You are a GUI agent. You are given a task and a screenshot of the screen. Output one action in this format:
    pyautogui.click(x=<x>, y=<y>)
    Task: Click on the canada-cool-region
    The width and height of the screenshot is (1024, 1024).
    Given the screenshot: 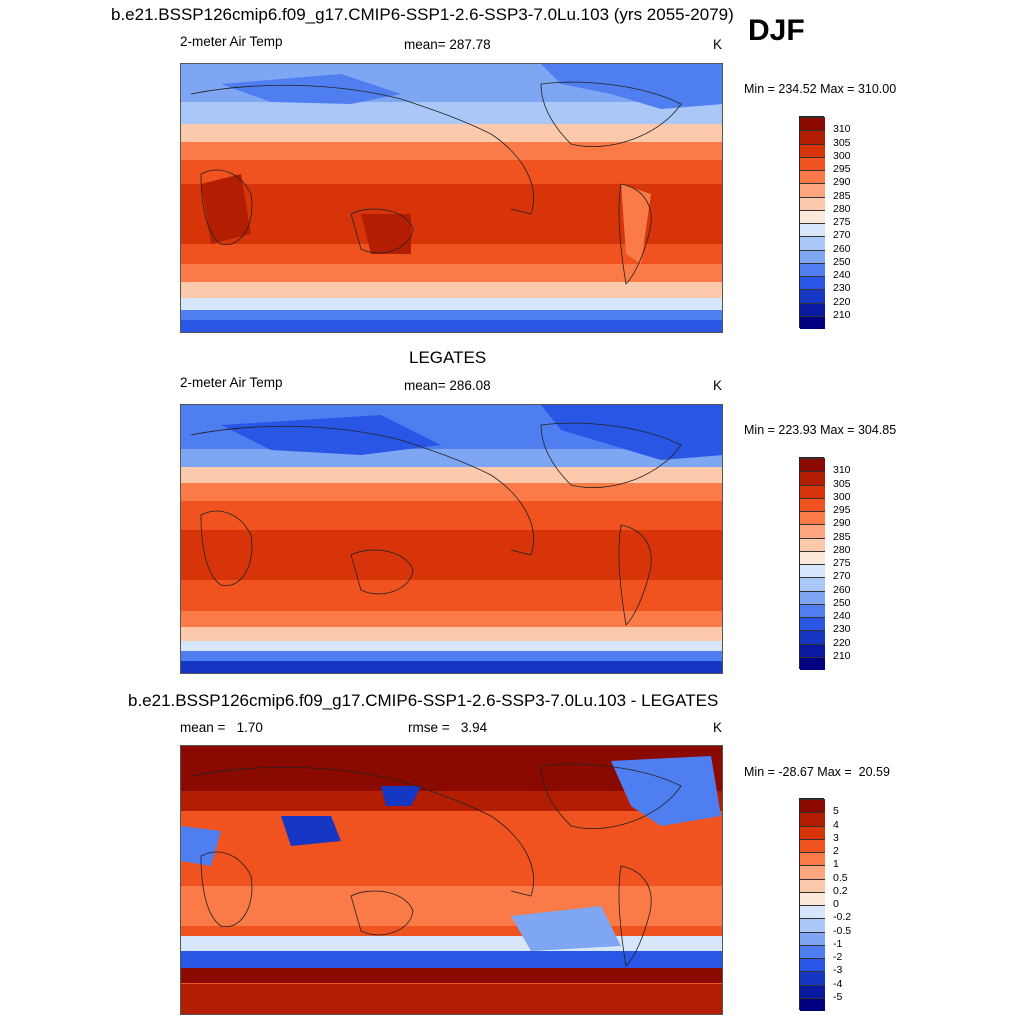 What is the action you would take?
    pyautogui.click(x=666, y=791)
    